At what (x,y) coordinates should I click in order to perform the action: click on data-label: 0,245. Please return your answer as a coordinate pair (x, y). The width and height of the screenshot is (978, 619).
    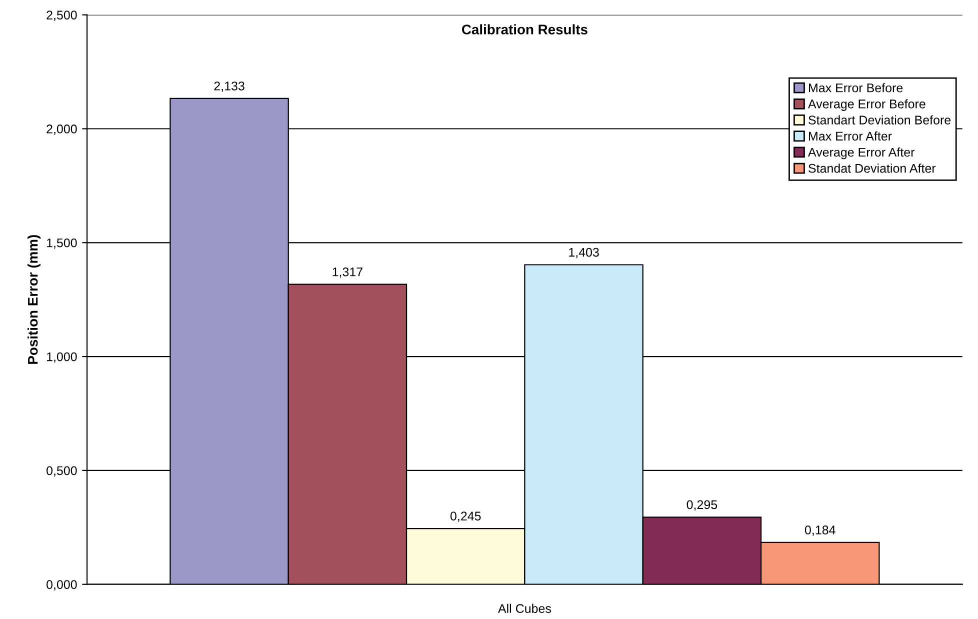
    Looking at the image, I should click on (465, 517).